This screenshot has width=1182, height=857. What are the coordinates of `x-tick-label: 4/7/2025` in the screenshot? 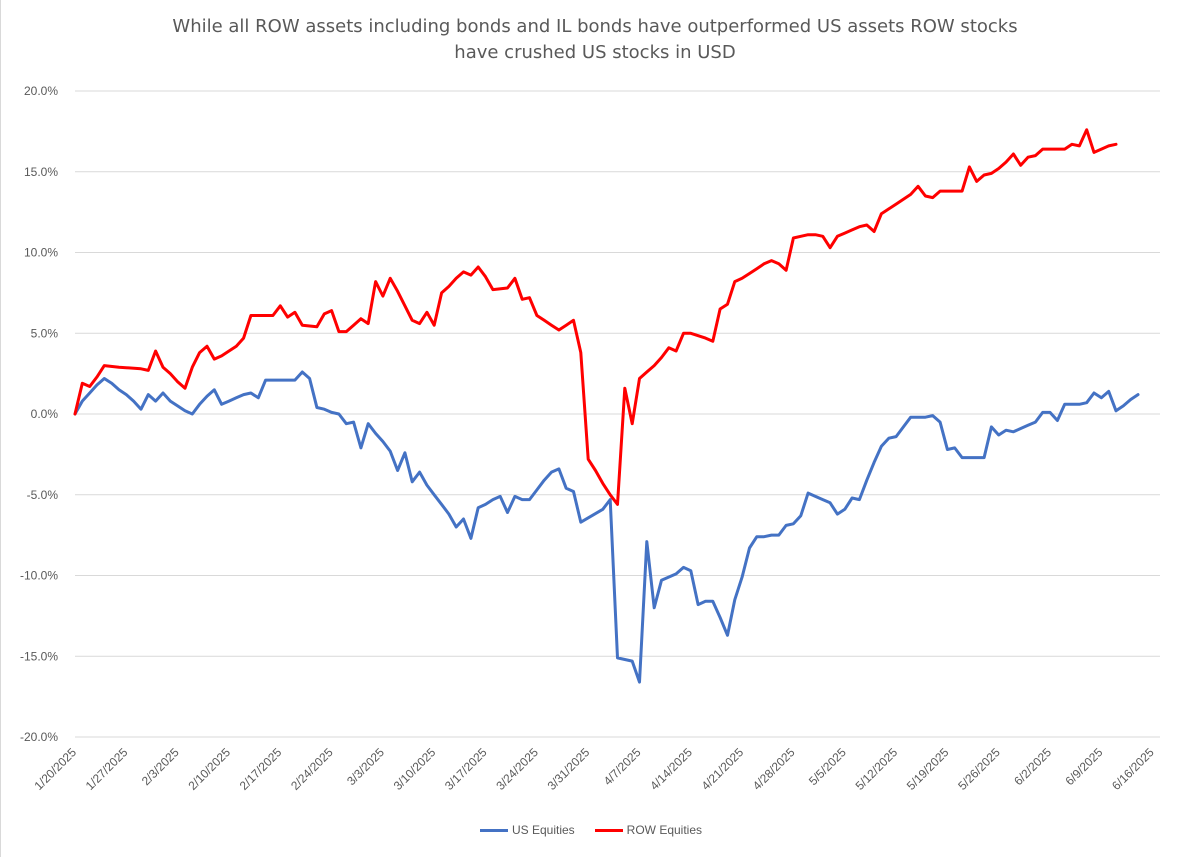 It's located at (622, 766).